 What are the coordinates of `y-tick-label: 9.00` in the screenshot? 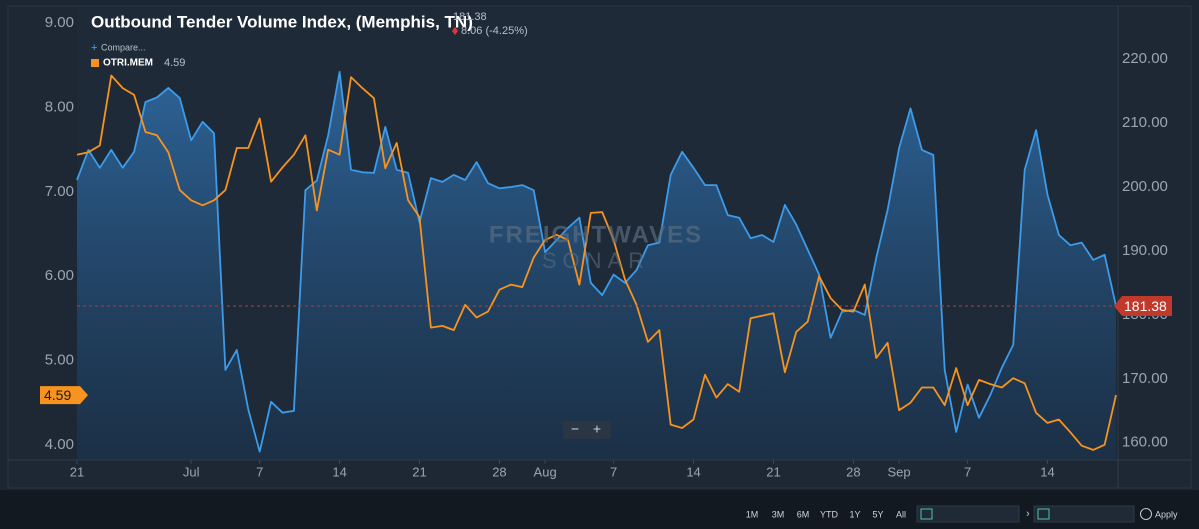 It's located at (59, 22).